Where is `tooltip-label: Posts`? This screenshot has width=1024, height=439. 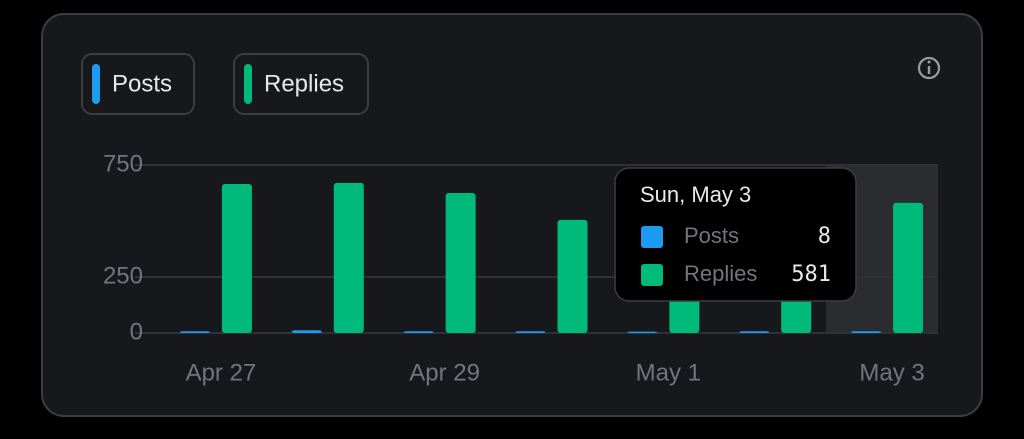
tooltip-label: Posts is located at coordinates (711, 235).